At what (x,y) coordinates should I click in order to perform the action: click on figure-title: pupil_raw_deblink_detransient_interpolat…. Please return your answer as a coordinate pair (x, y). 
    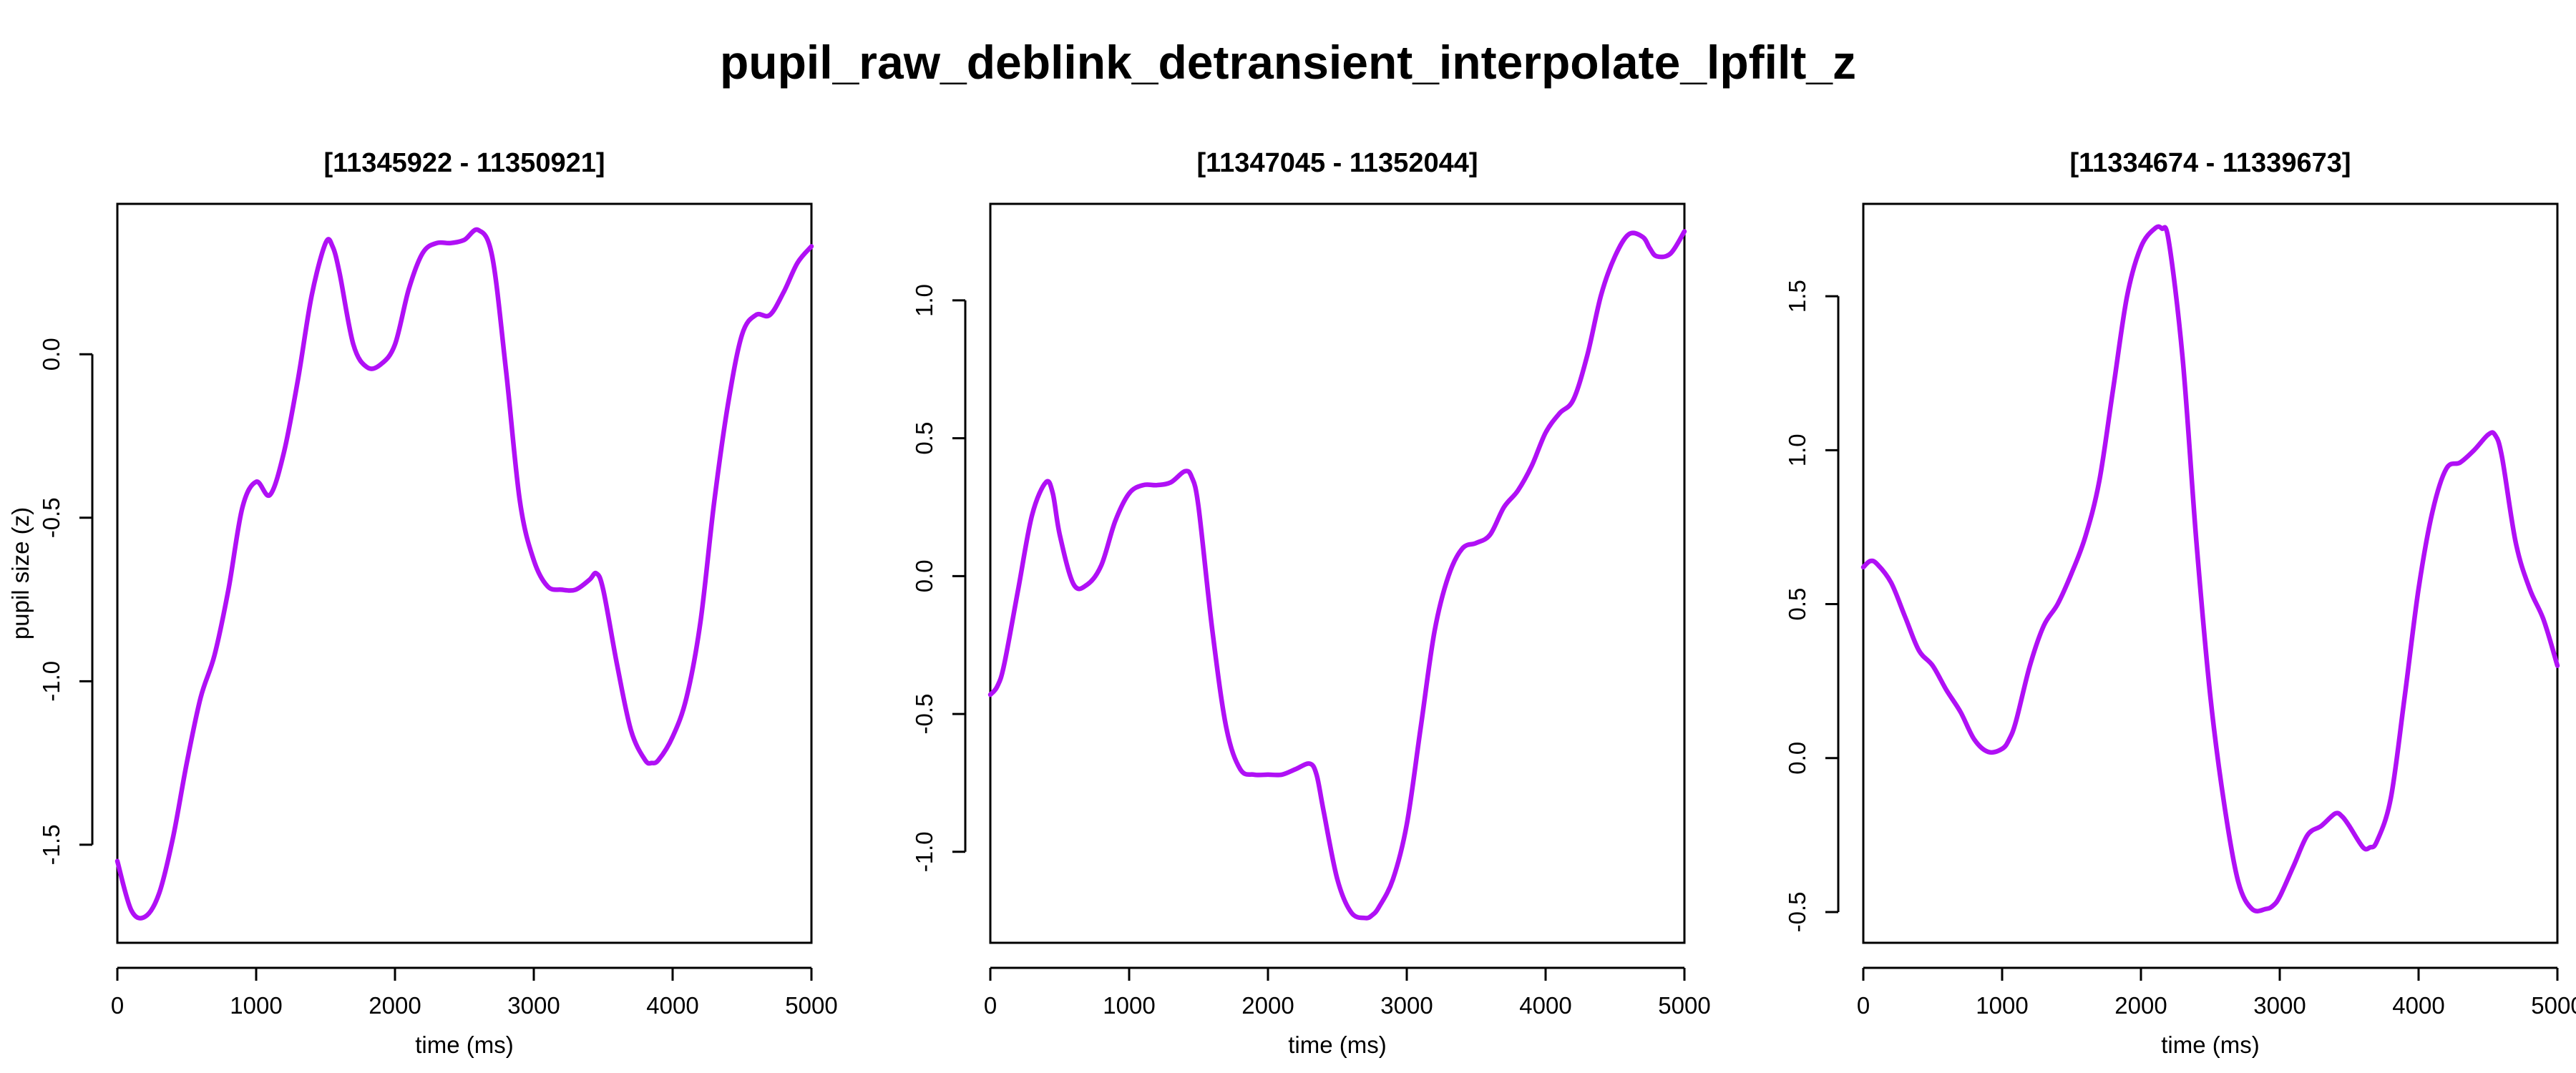
    Looking at the image, I should click on (1288, 62).